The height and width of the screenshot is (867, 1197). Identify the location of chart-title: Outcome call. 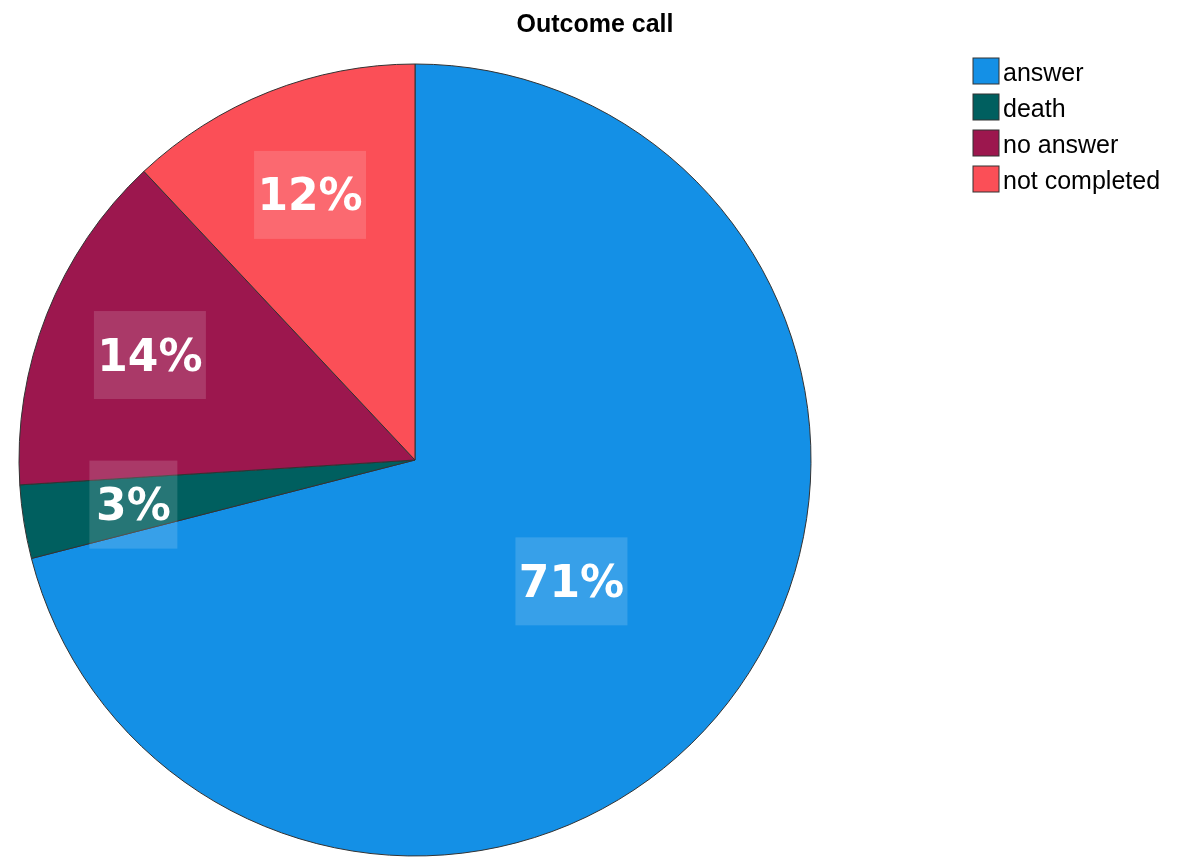
(595, 23).